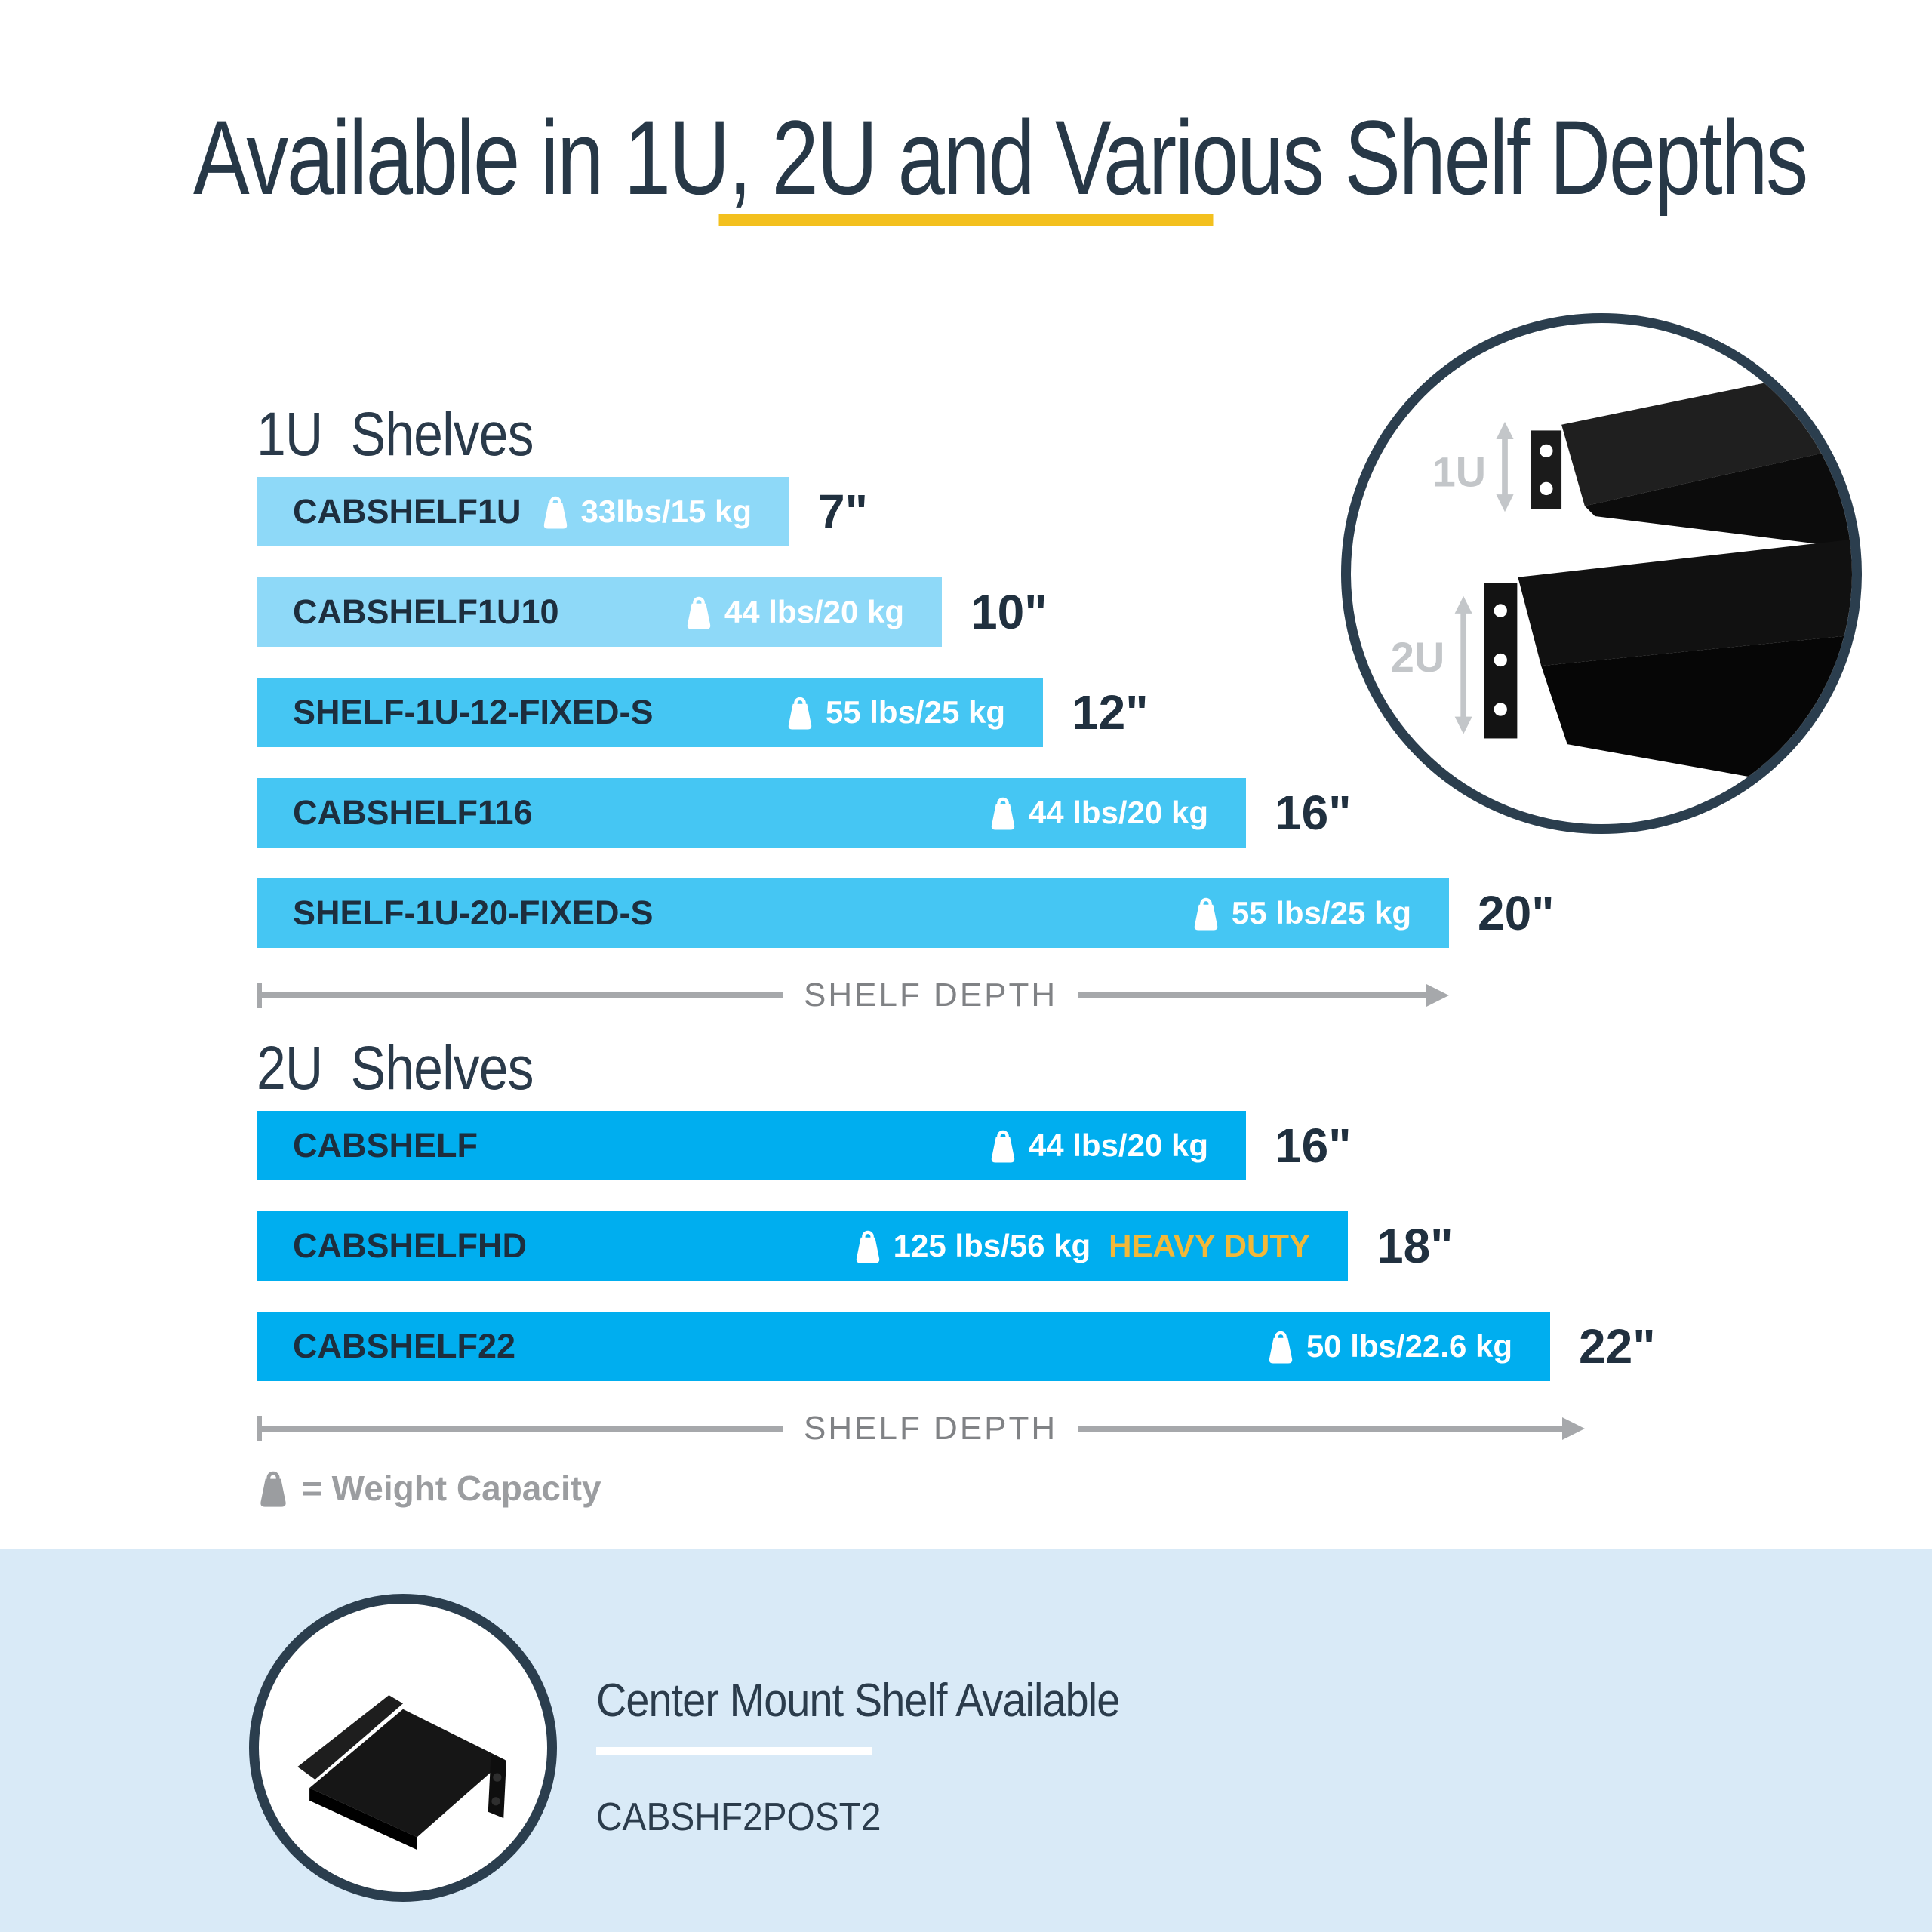 Image resolution: width=1932 pixels, height=1932 pixels. Describe the element at coordinates (1463, 604) in the screenshot. I see `arrow-up-icon` at that location.